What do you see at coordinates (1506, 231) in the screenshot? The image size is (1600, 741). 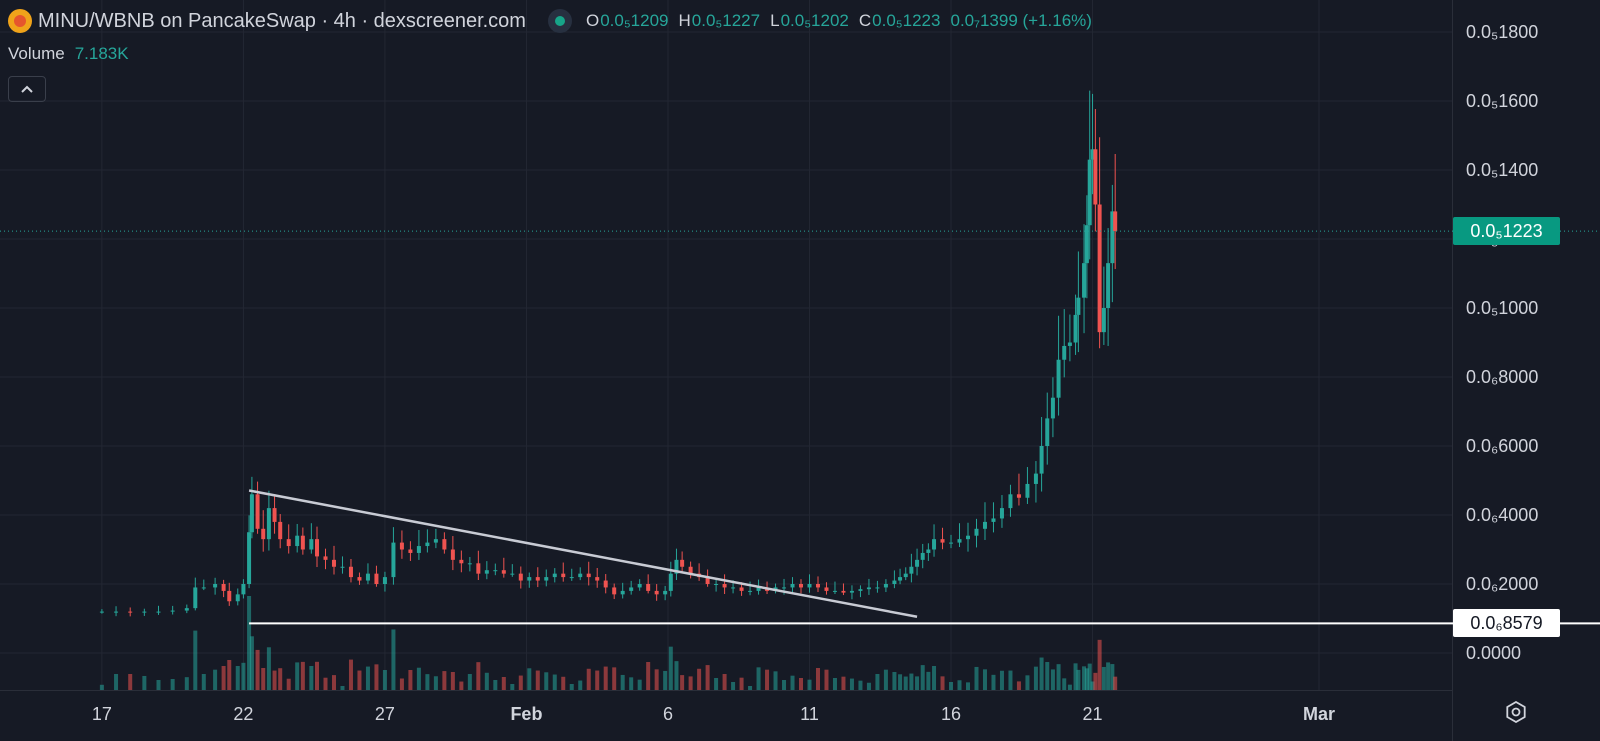 I see `last-price-badge: 0.0₅1223` at bounding box center [1506, 231].